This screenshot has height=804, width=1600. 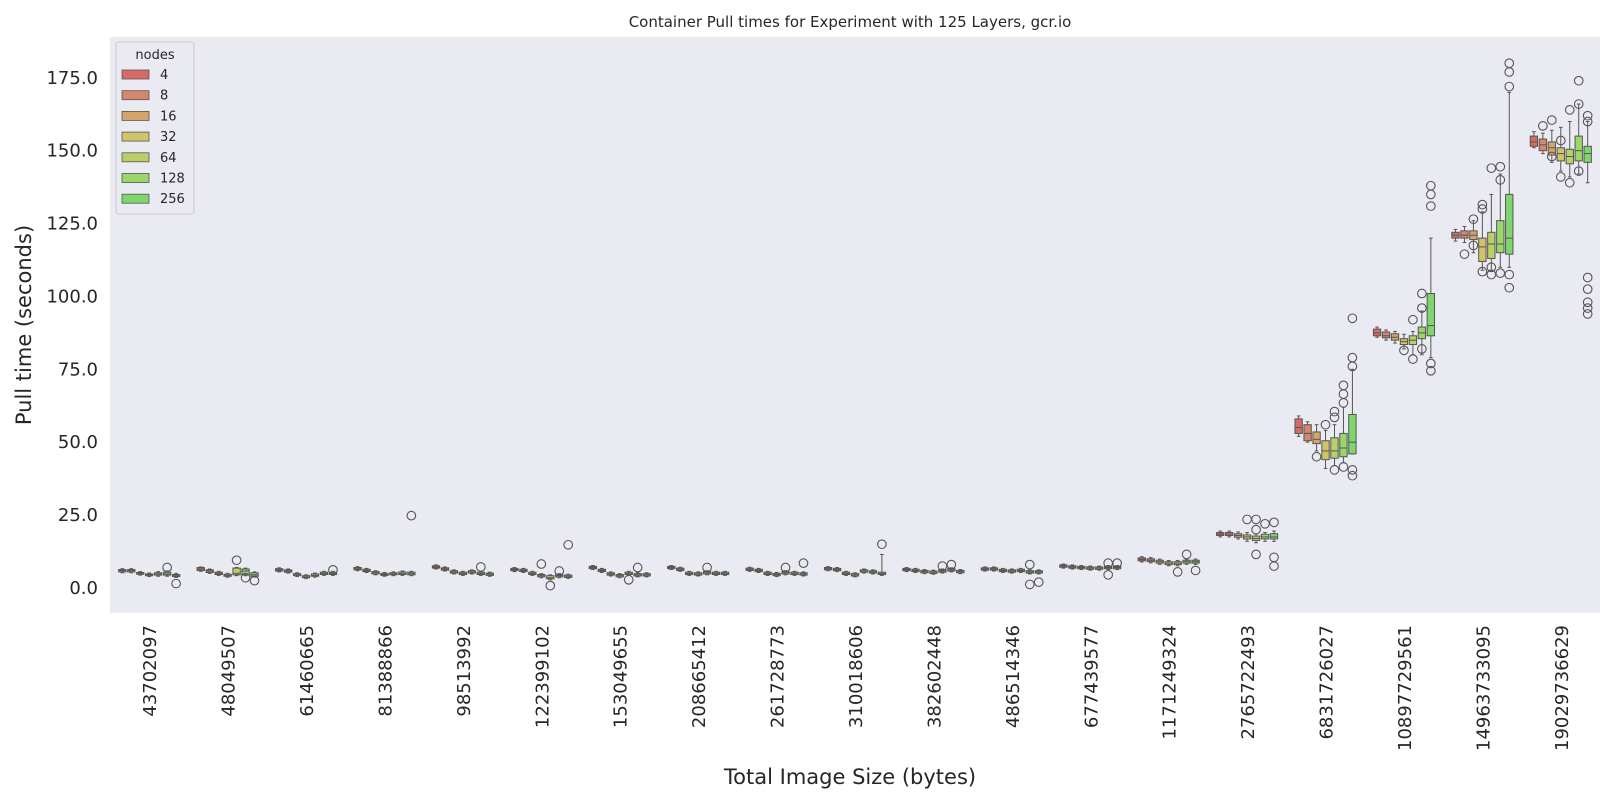 I want to click on x-tick-label: 61460665, so click(x=307, y=671).